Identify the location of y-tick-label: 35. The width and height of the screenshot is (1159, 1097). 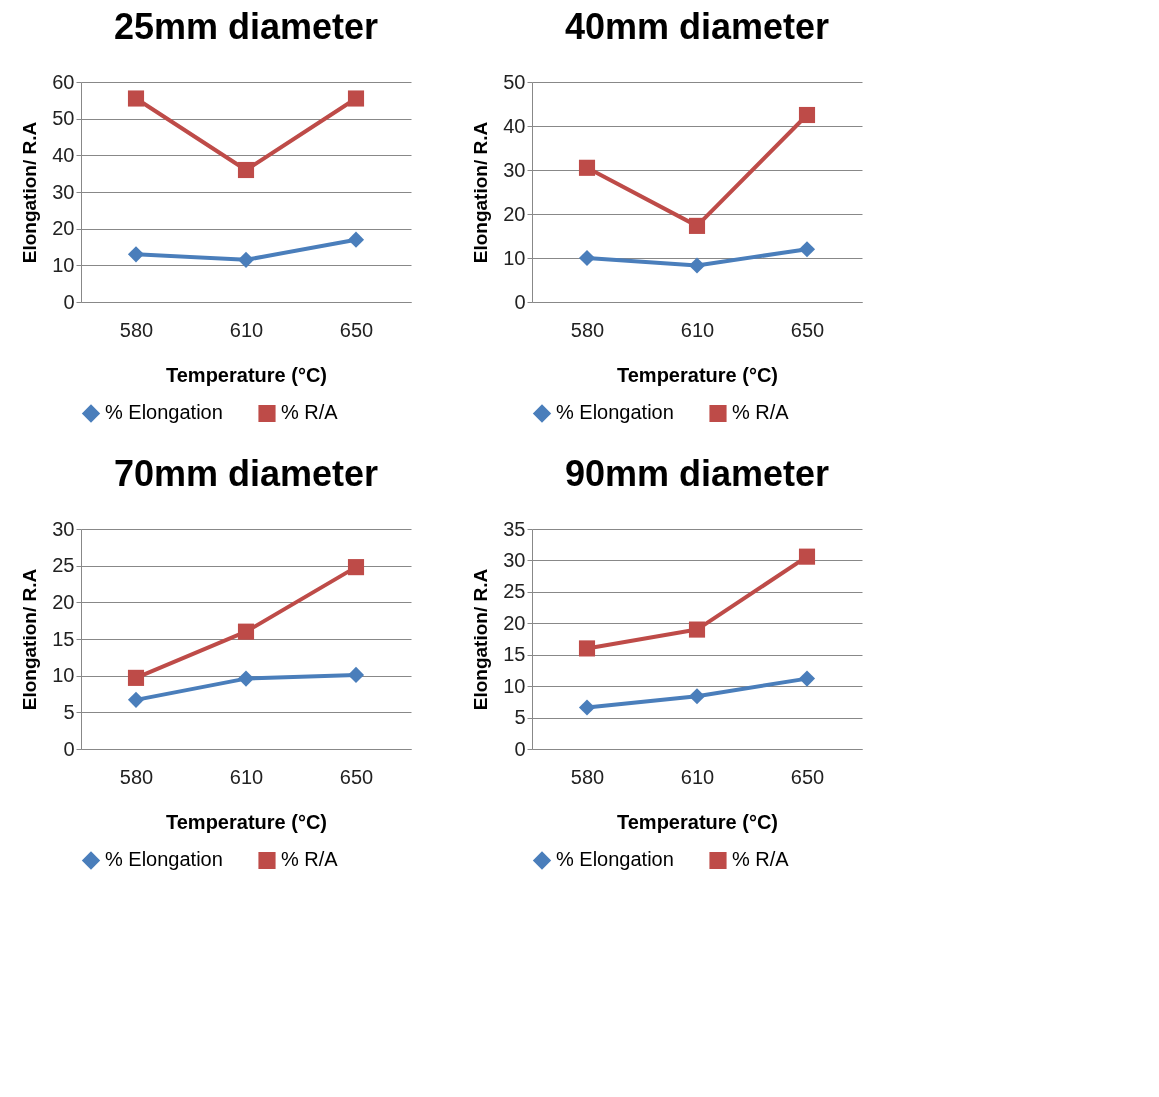
(514, 528).